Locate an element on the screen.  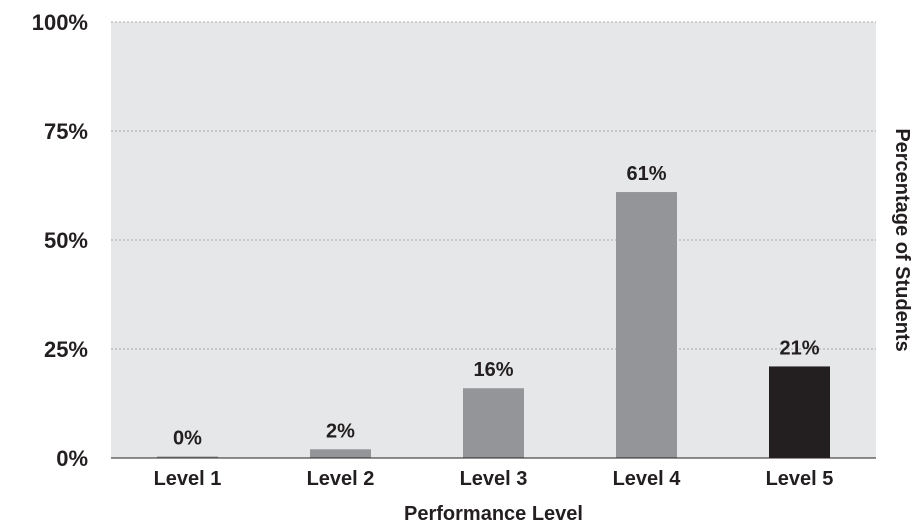
data-label: 61% is located at coordinates (646, 174).